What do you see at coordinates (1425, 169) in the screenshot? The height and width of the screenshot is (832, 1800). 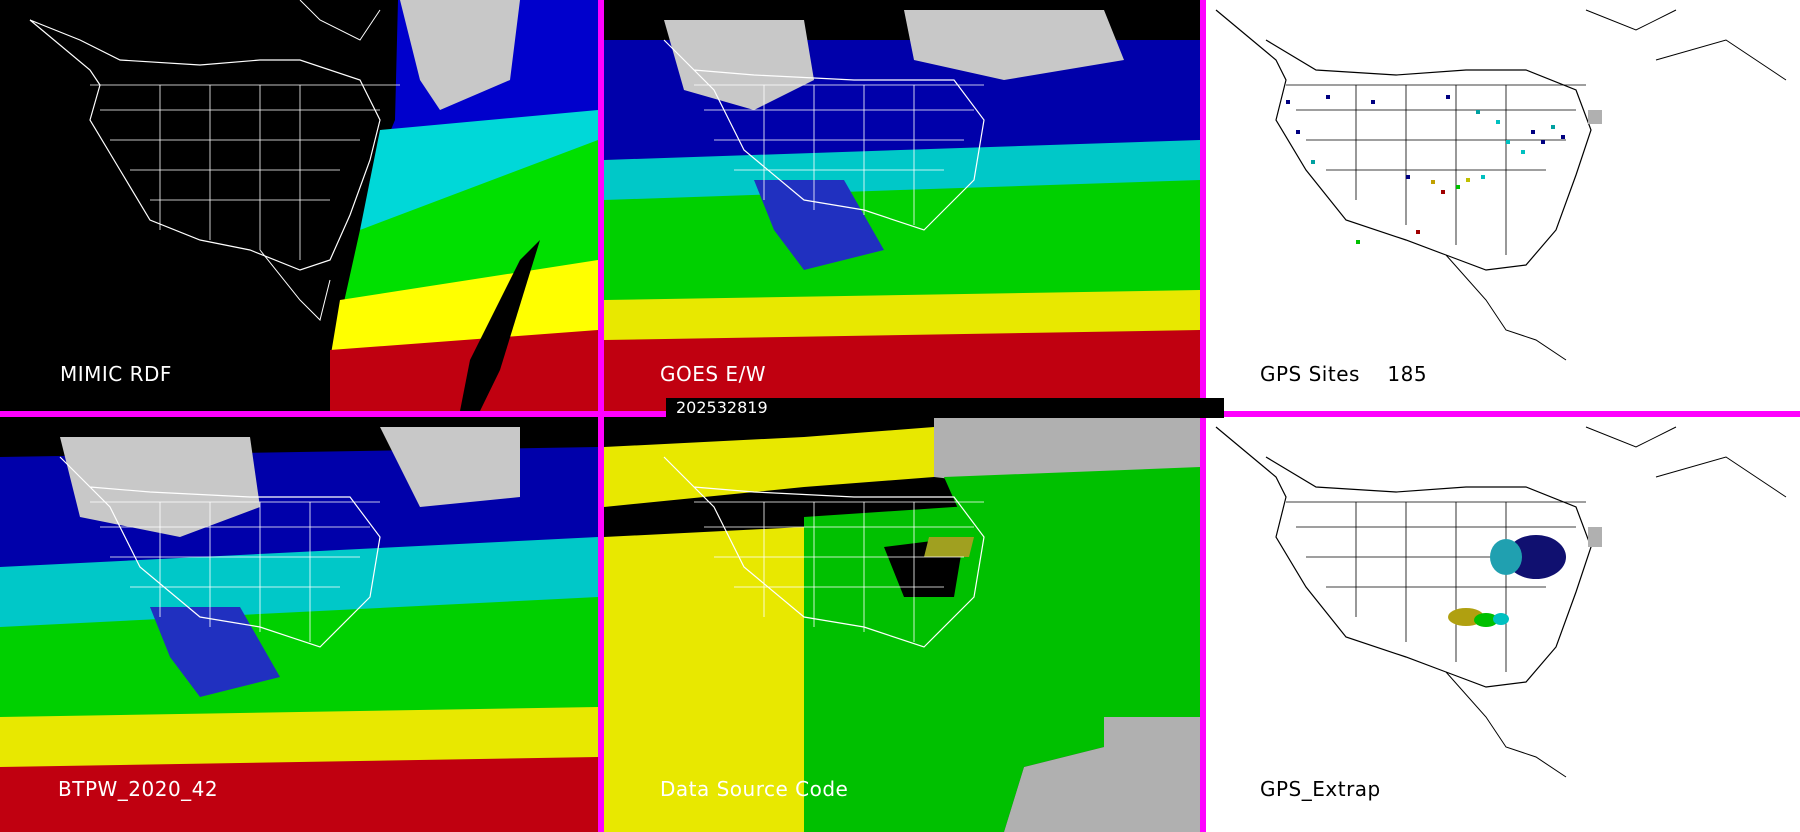 I see `gps-site-markers` at bounding box center [1425, 169].